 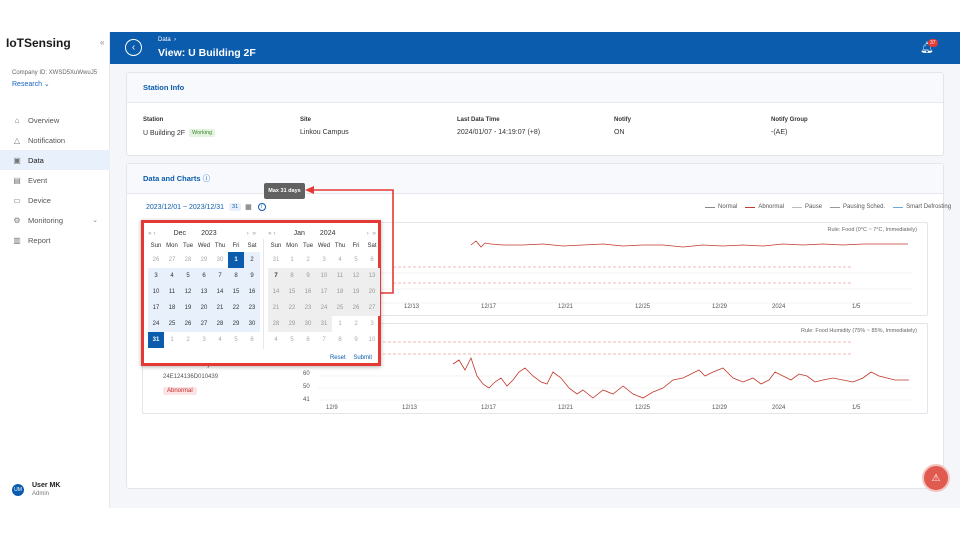 I want to click on calendar-day: 15, so click(x=292, y=292).